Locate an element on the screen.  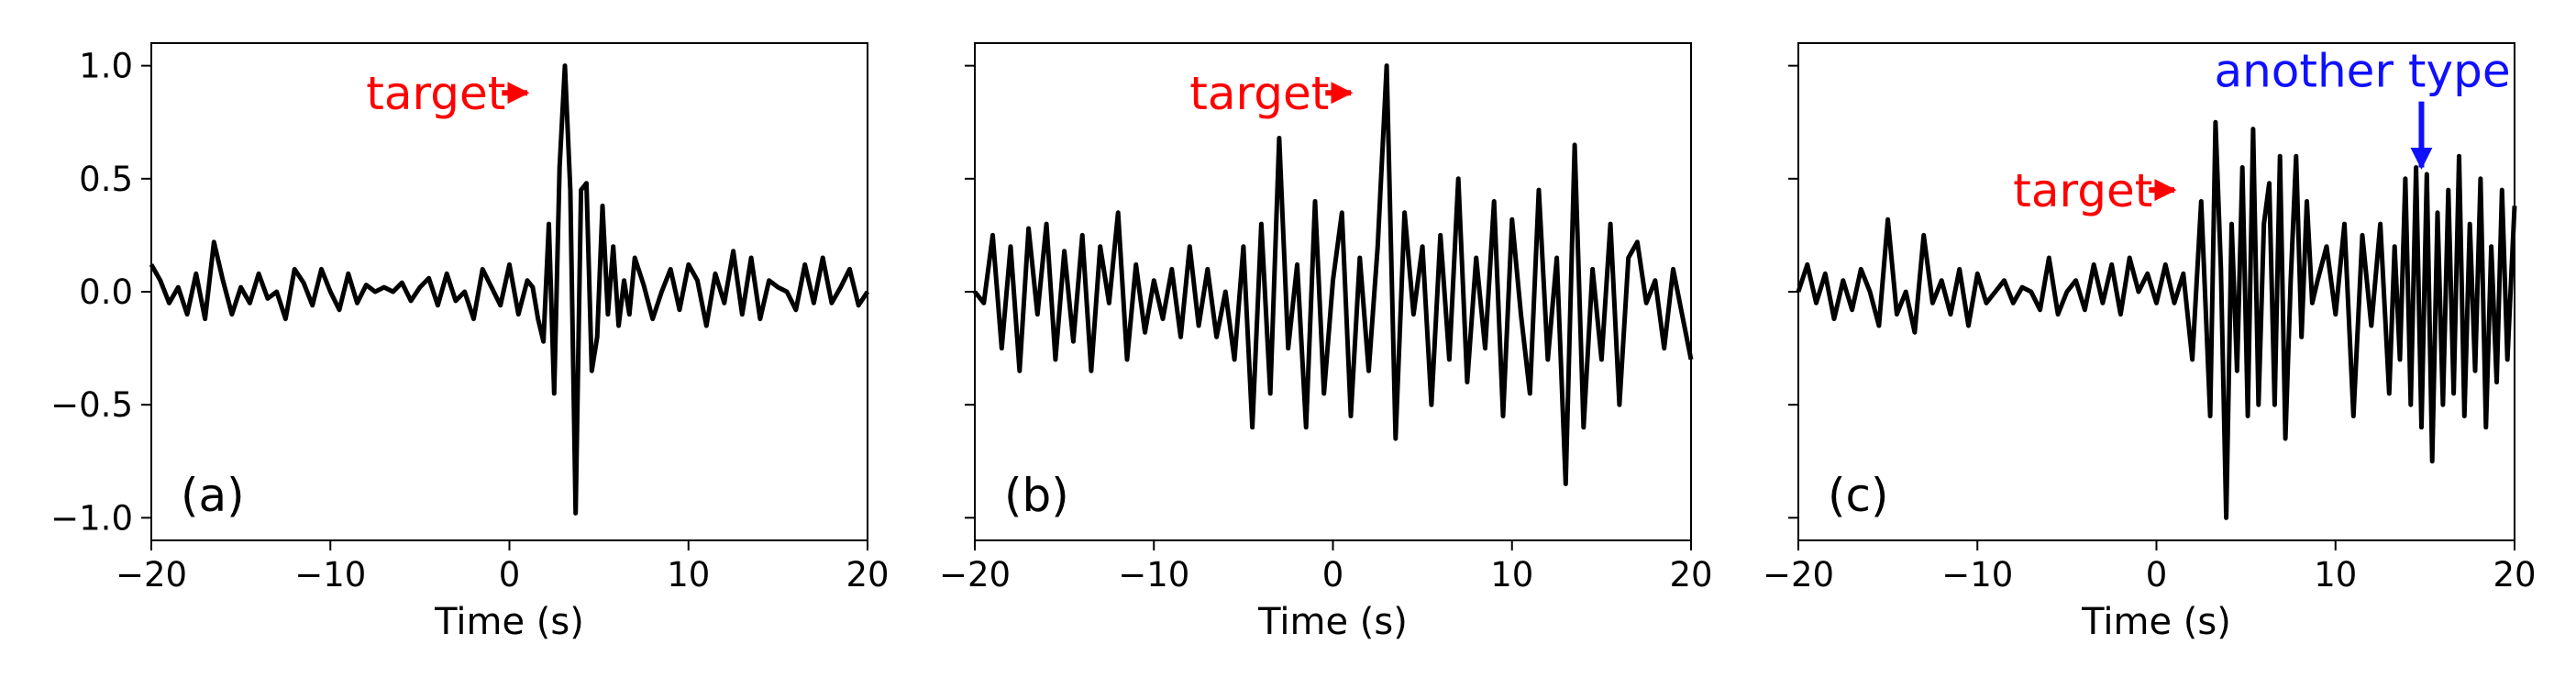
panel-label: (c) is located at coordinates (1858, 496).